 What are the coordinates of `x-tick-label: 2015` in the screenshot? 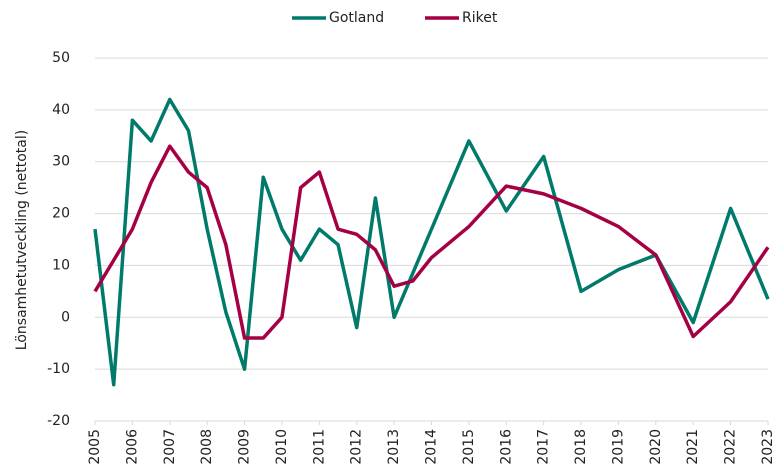 It's located at (469, 447).